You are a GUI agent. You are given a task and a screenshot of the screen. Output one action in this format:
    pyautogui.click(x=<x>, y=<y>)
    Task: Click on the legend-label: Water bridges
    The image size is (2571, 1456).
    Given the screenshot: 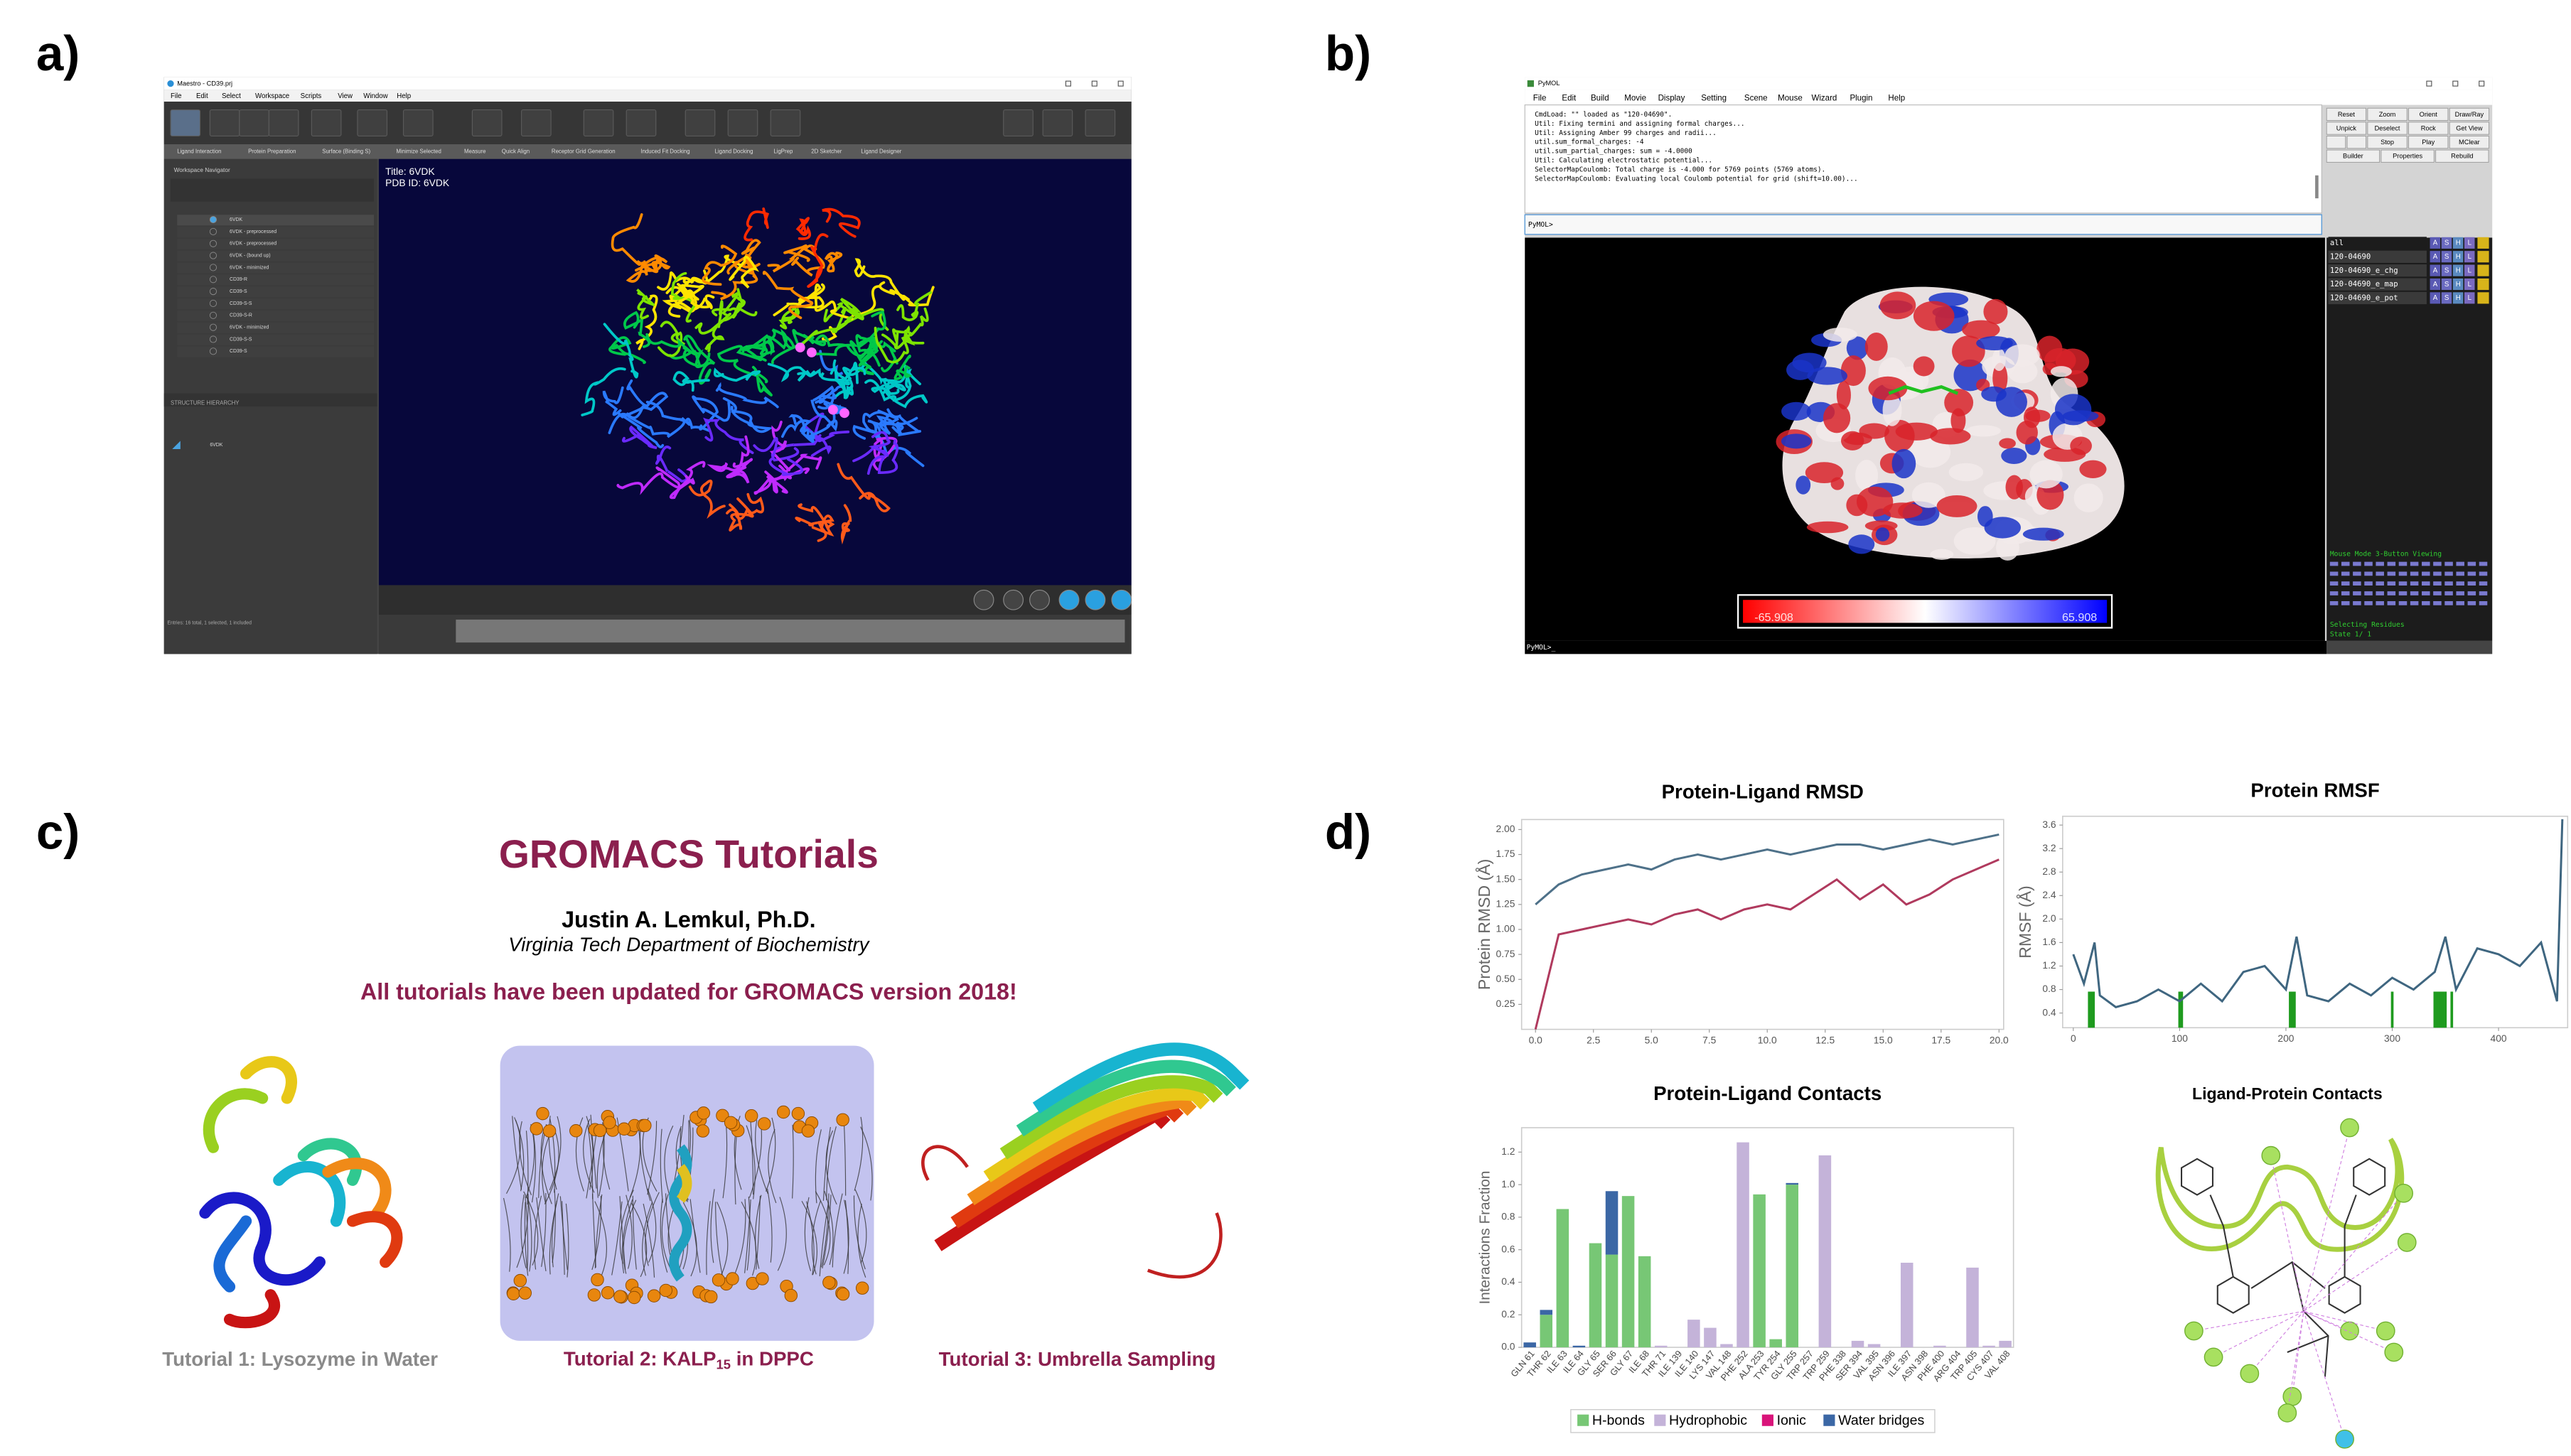 What is the action you would take?
    pyautogui.click(x=1881, y=1420)
    